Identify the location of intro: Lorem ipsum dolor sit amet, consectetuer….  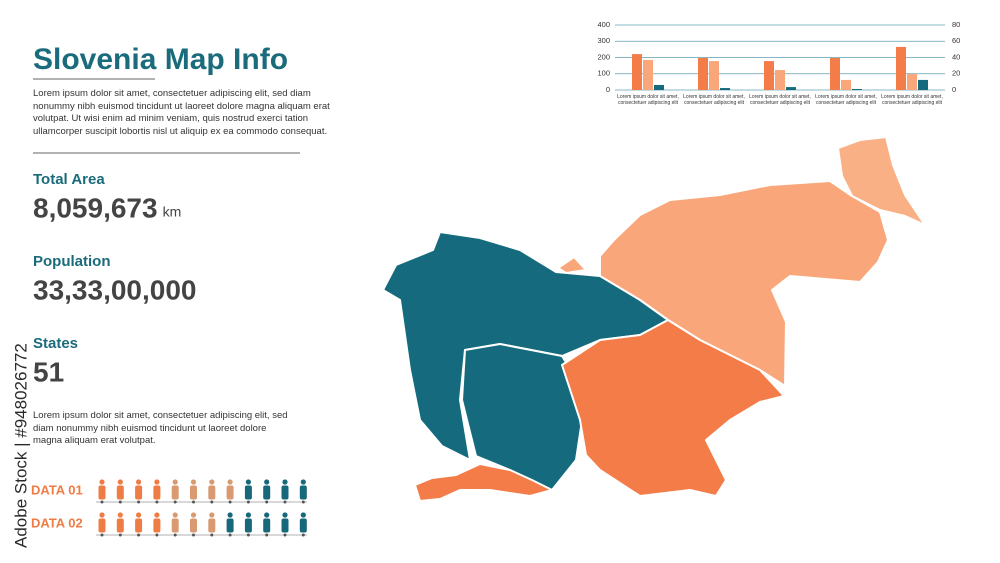
(181, 112).